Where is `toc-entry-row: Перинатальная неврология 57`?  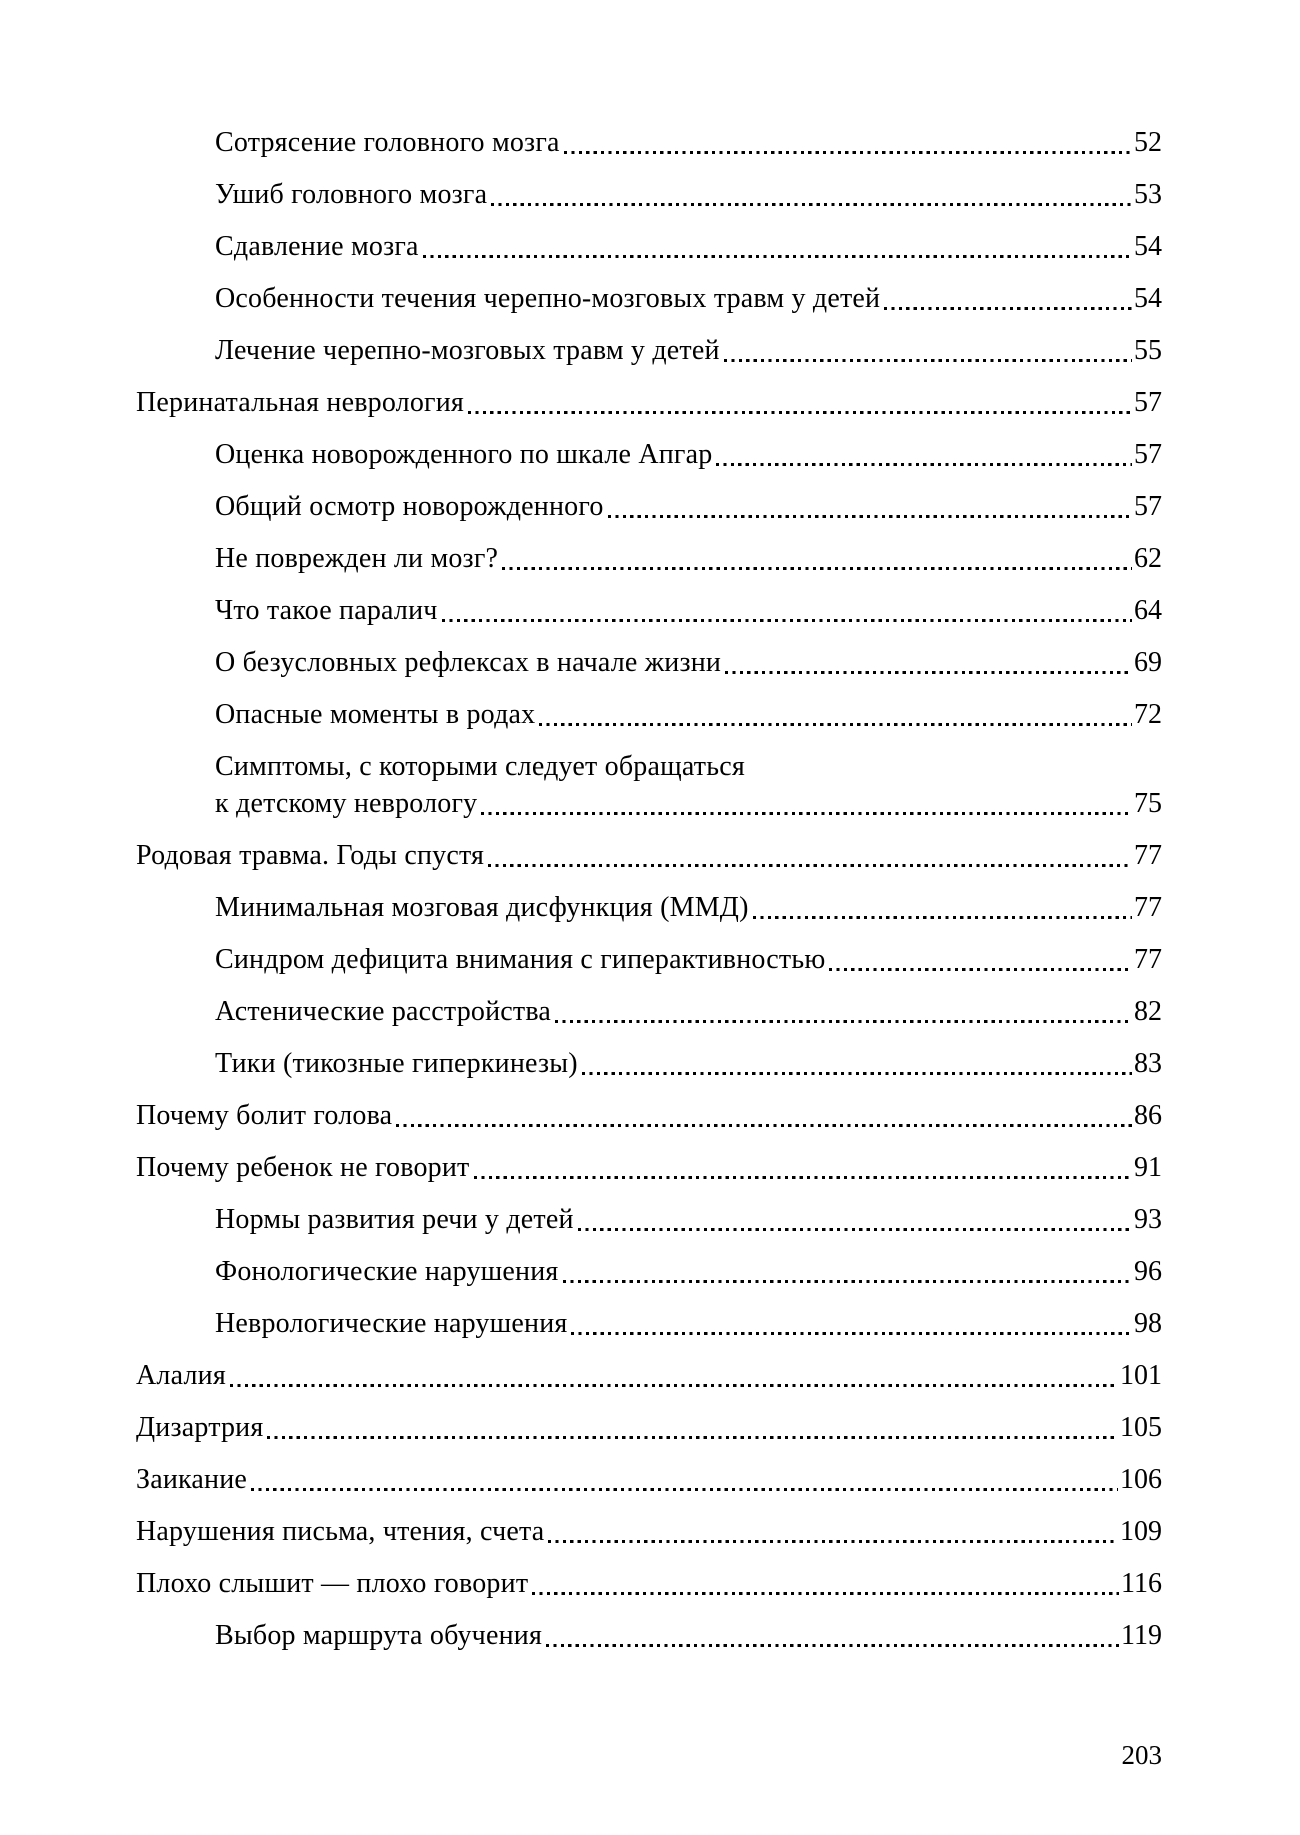 toc-entry-row: Перинатальная неврология 57 is located at coordinates (649, 401).